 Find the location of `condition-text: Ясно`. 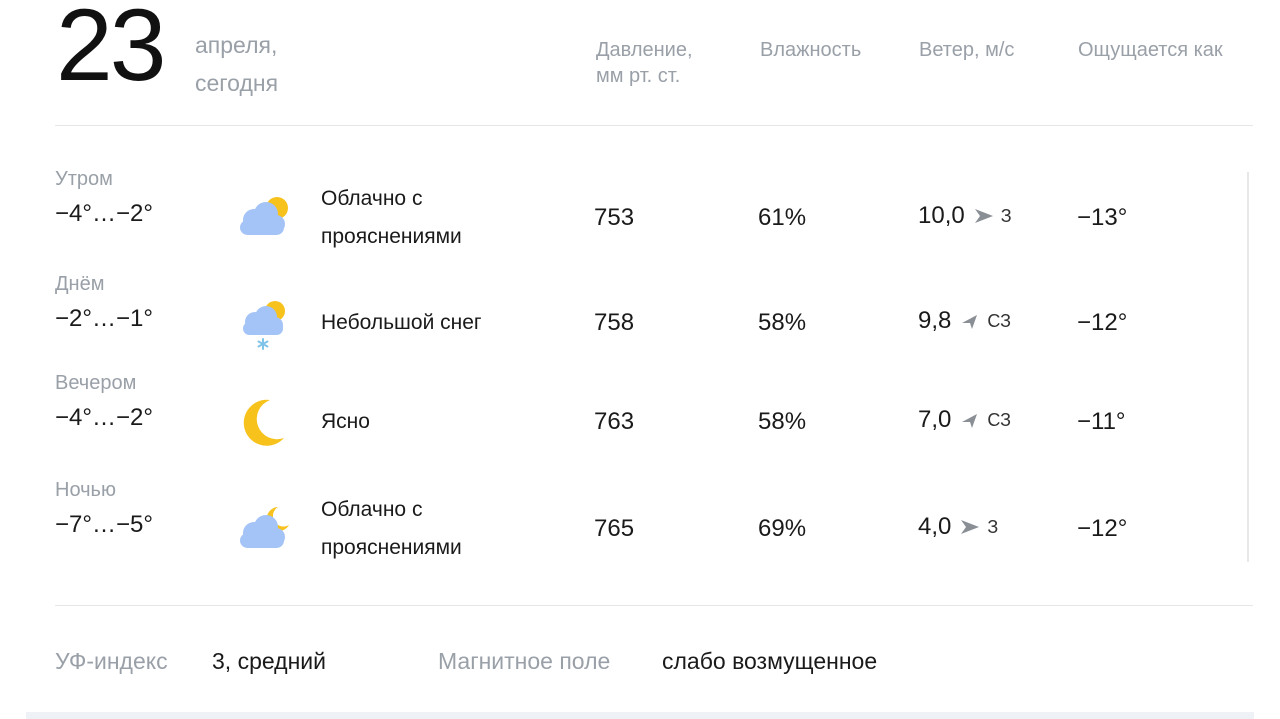

condition-text: Ясно is located at coordinates (431, 422).